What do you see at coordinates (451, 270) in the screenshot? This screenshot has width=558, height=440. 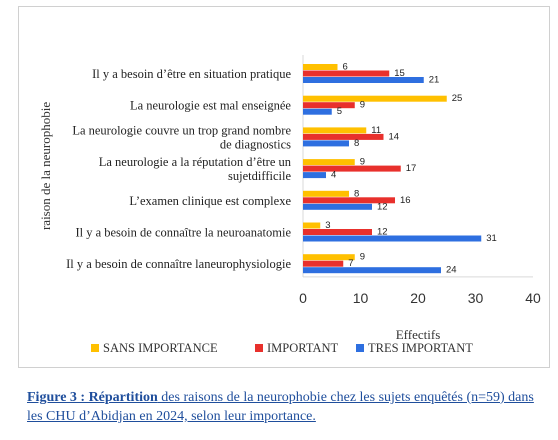 I see `data-label: 24` at bounding box center [451, 270].